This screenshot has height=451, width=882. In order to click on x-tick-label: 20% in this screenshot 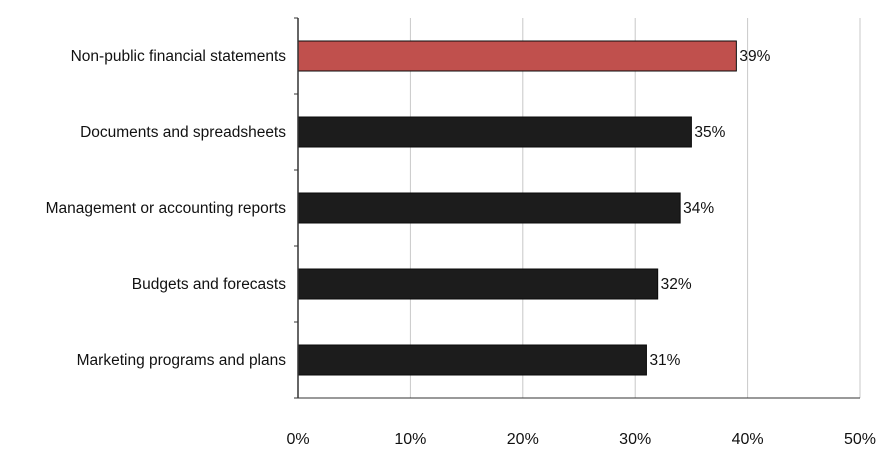, I will do `click(523, 439)`.